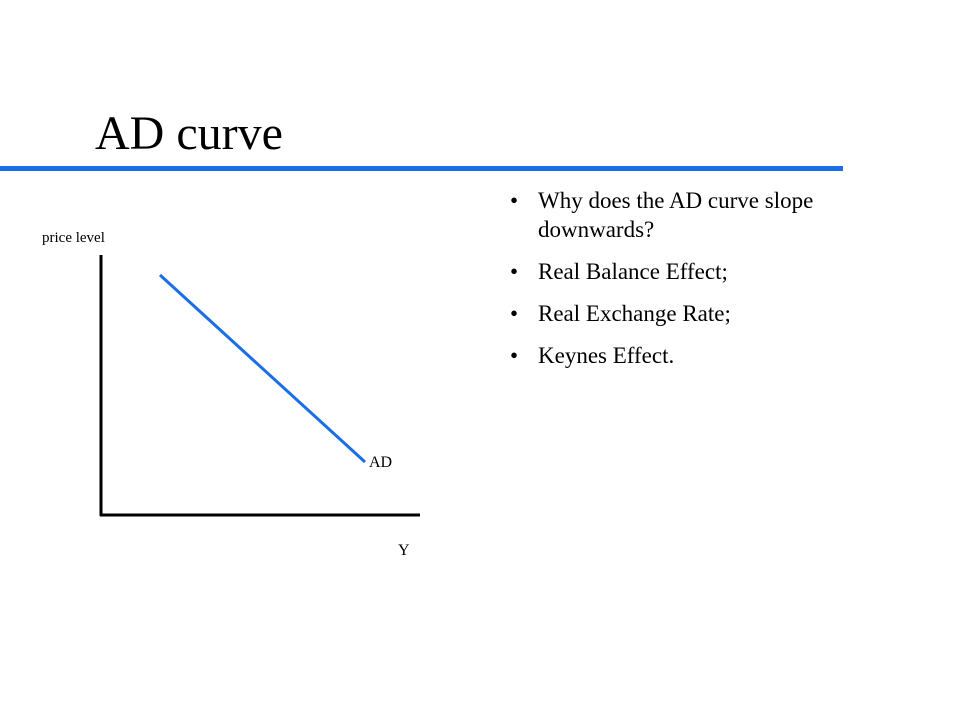 The height and width of the screenshot is (720, 960). I want to click on title-rule, so click(421, 168).